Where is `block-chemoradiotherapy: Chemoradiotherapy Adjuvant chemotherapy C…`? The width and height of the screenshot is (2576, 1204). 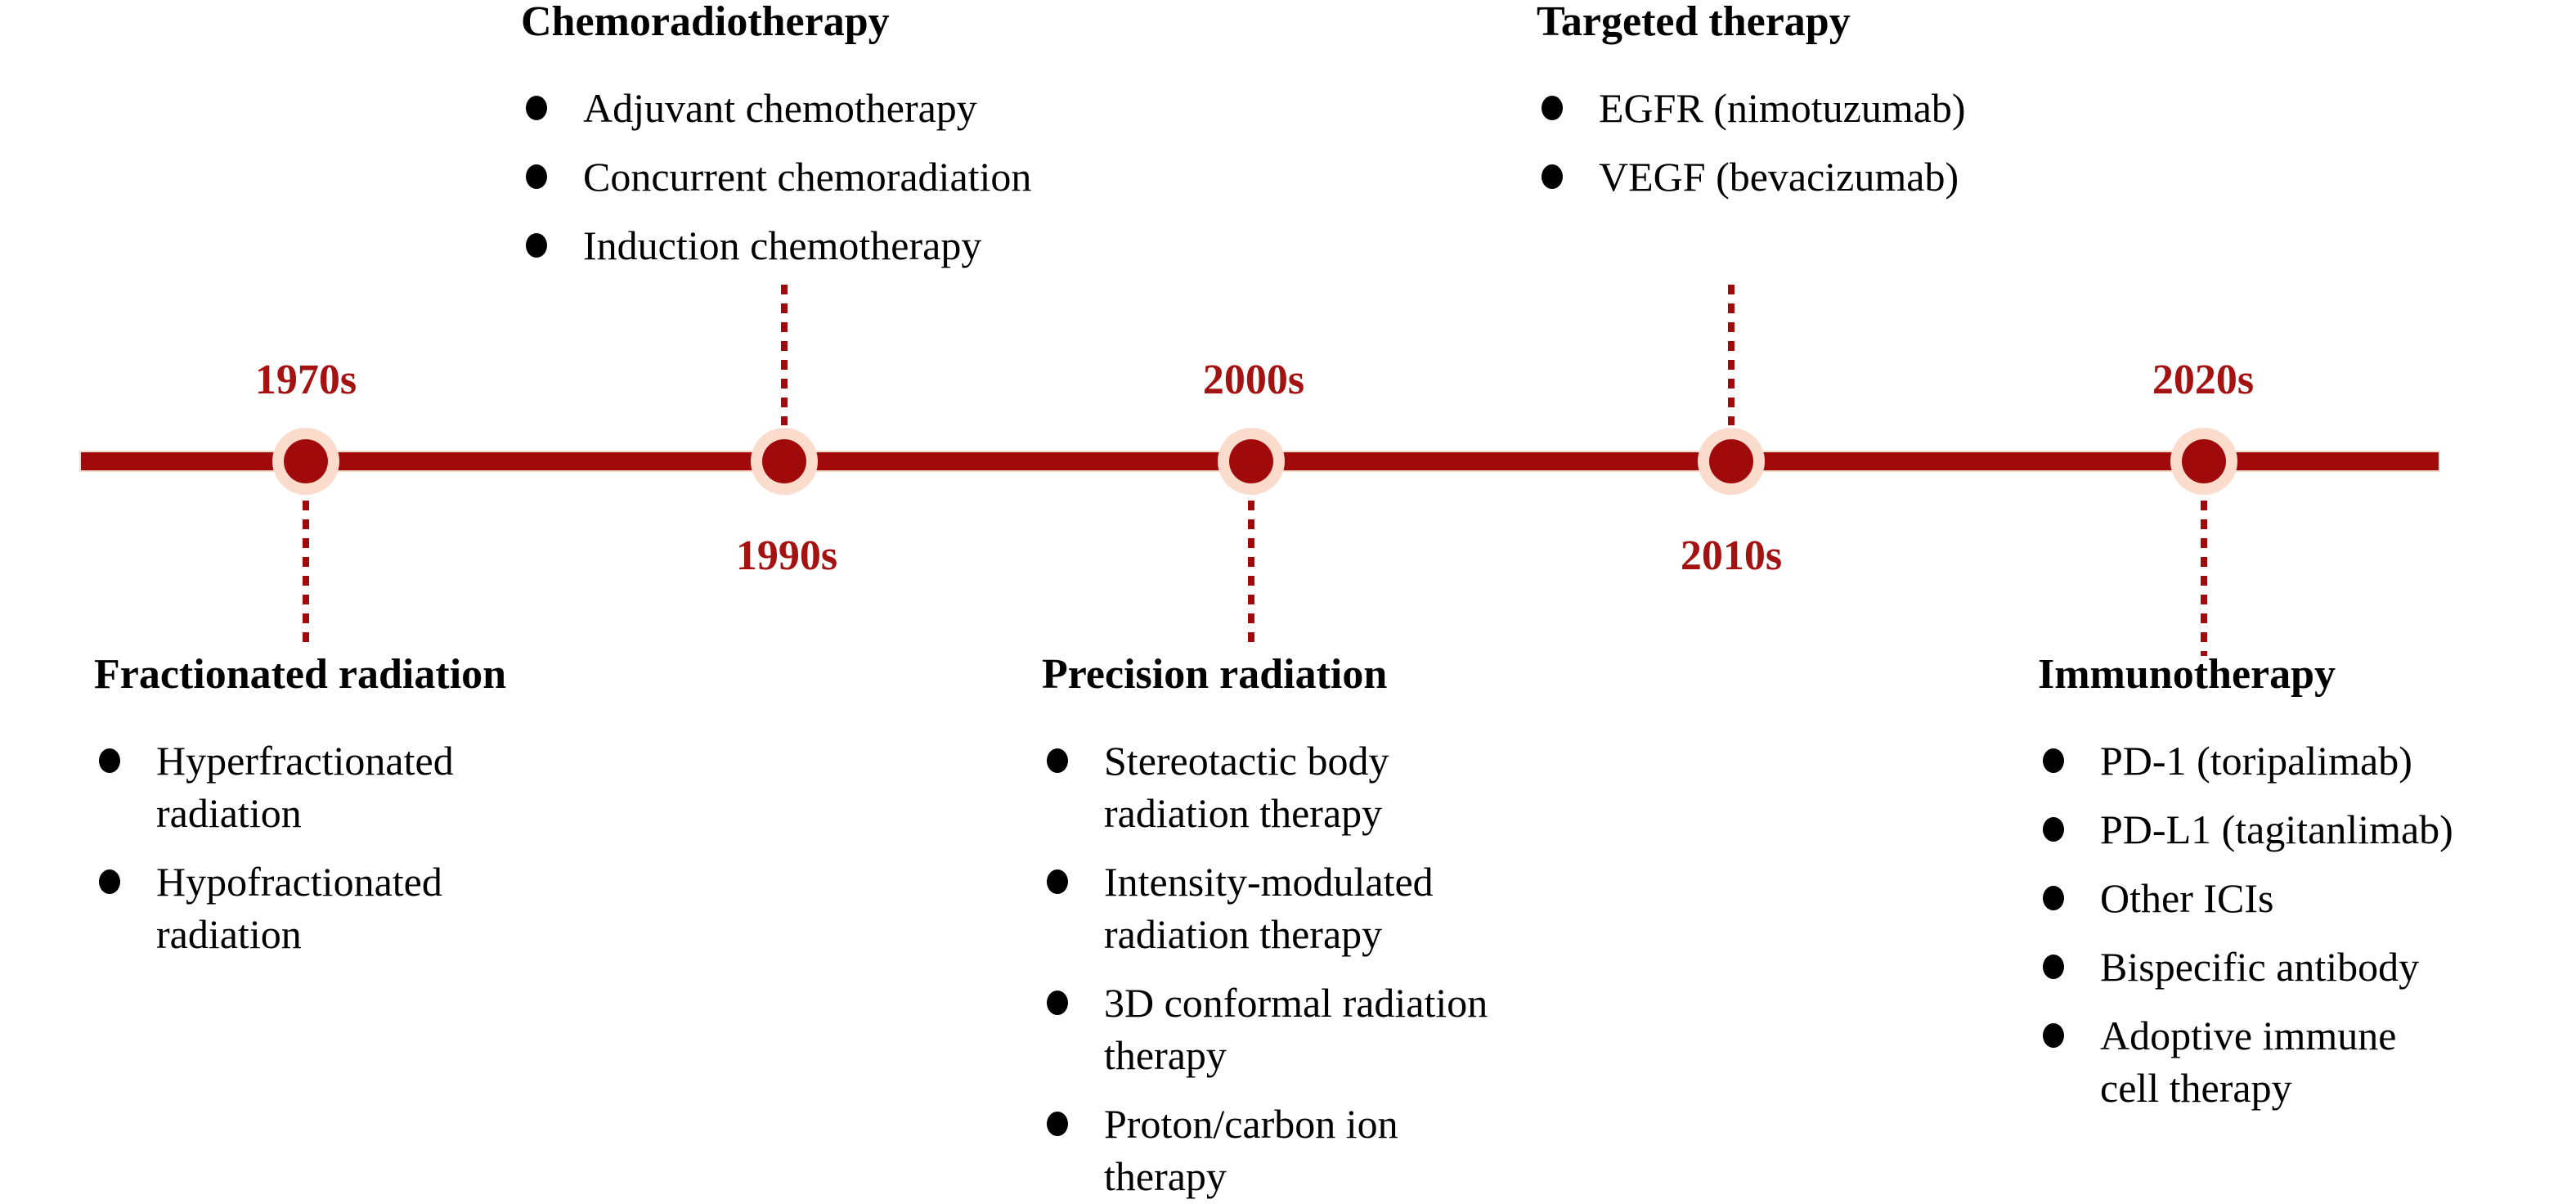 block-chemoradiotherapy: Chemoradiotherapy Adjuvant chemotherapy C… is located at coordinates (840, 144).